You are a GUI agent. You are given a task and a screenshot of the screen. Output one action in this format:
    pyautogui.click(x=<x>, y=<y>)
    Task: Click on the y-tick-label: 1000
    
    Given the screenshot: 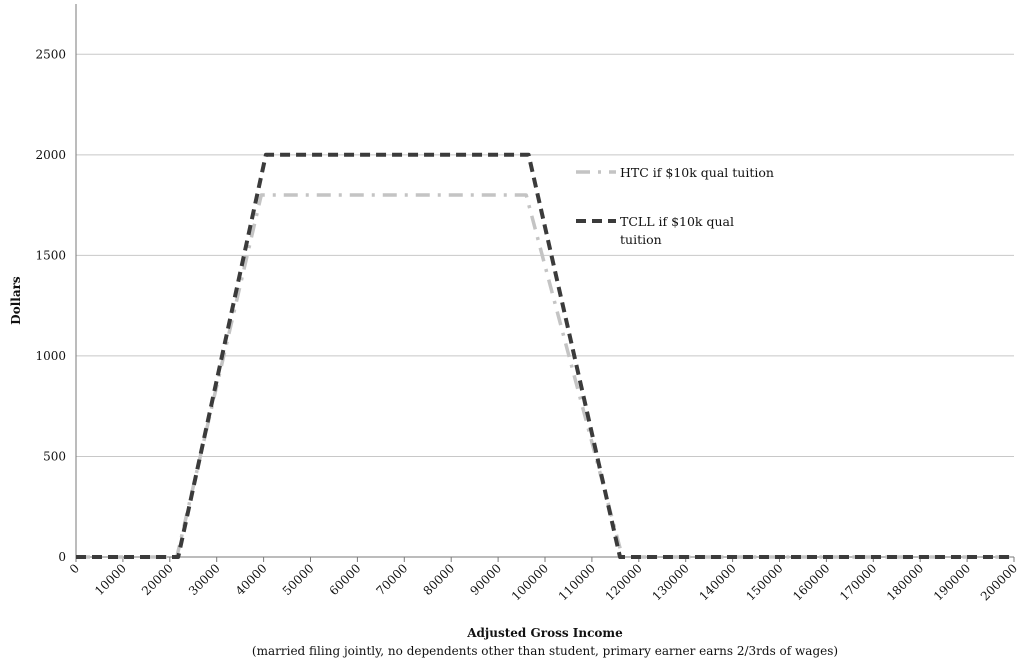 What is the action you would take?
    pyautogui.click(x=50, y=356)
    